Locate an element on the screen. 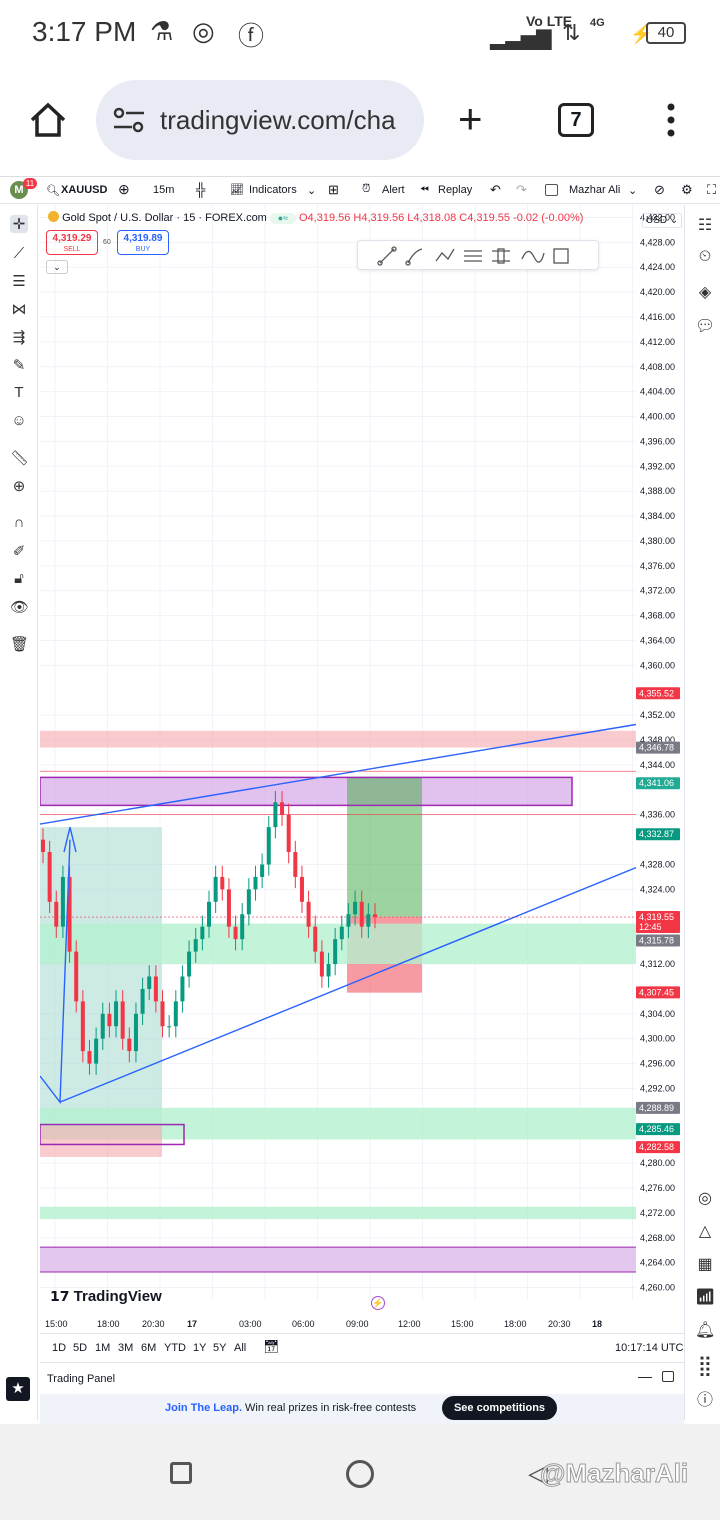 This screenshot has height=1520, width=720. calendar-icon: ▦ is located at coordinates (705, 1264).